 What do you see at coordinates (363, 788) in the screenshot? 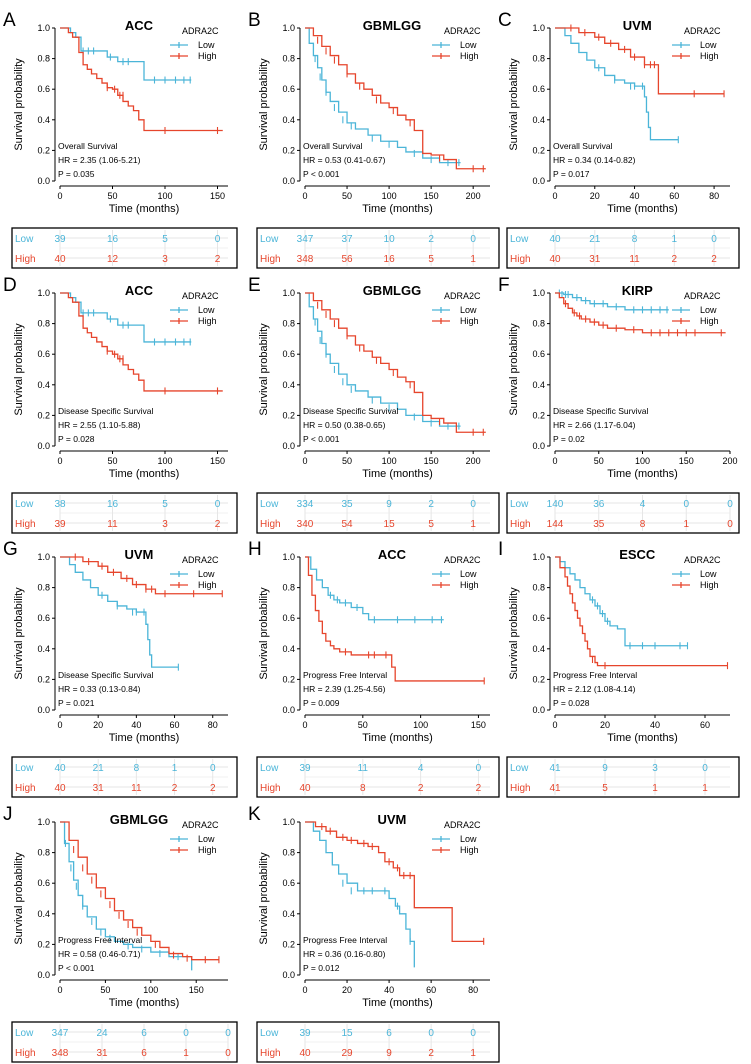
I see `risk-high-count: 8` at bounding box center [363, 788].